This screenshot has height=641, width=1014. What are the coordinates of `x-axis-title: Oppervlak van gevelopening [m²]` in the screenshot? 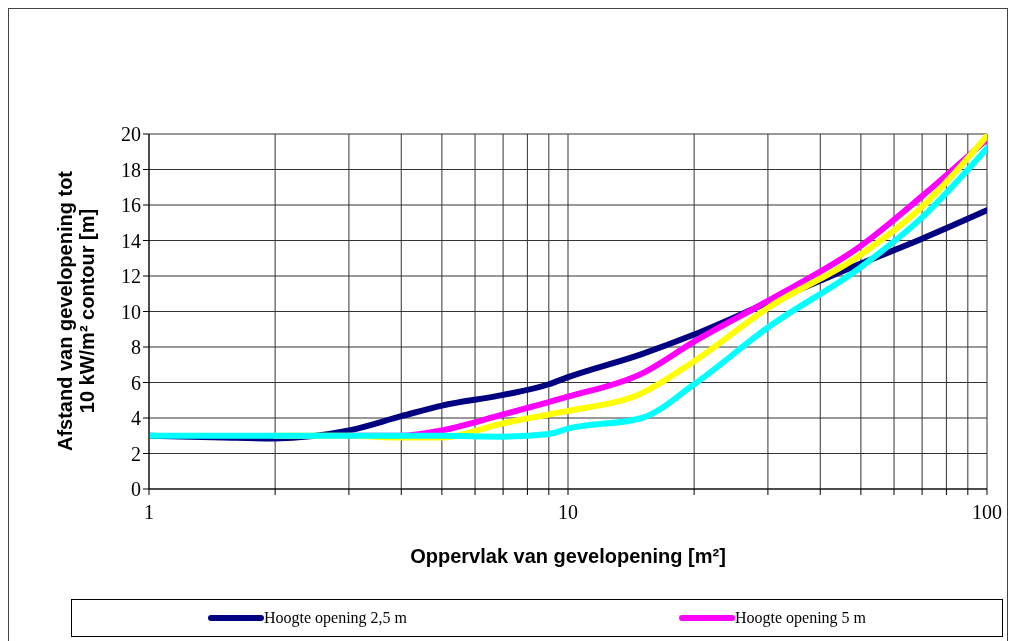 It's located at (568, 556).